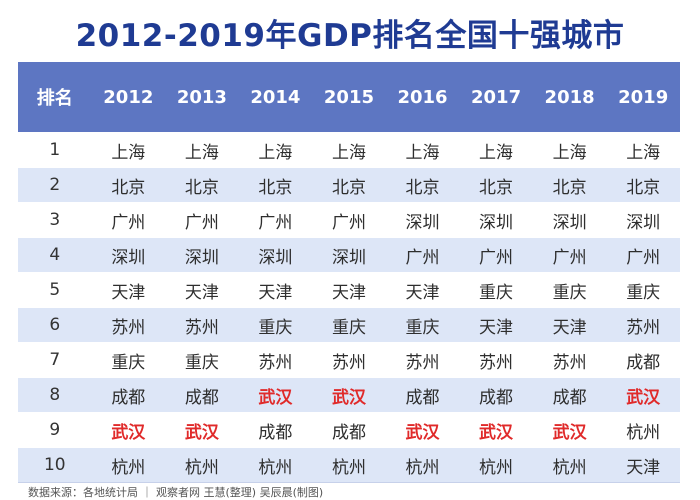  I want to click on header-year-2018: 2018, so click(569, 97).